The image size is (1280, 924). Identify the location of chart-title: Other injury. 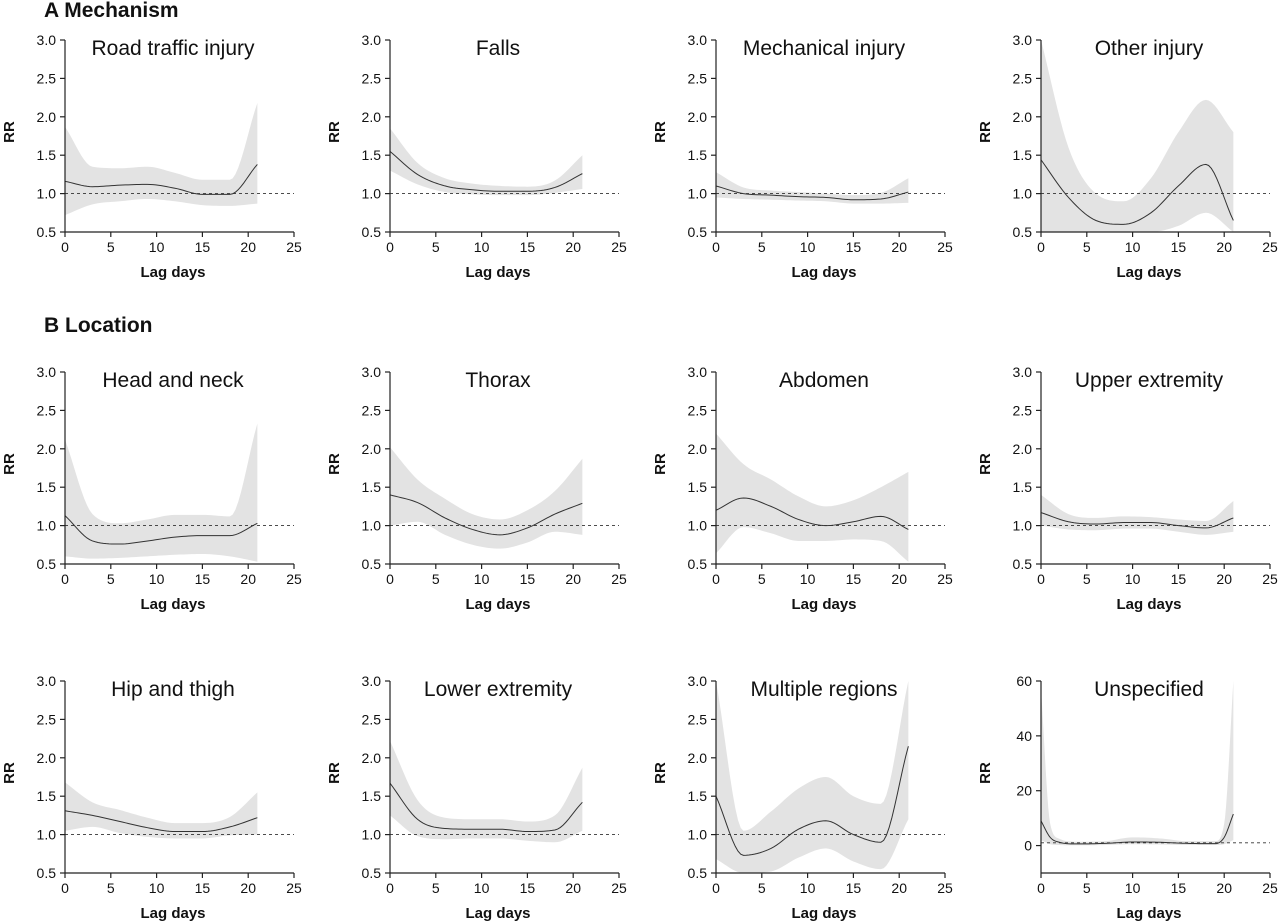
(1149, 48).